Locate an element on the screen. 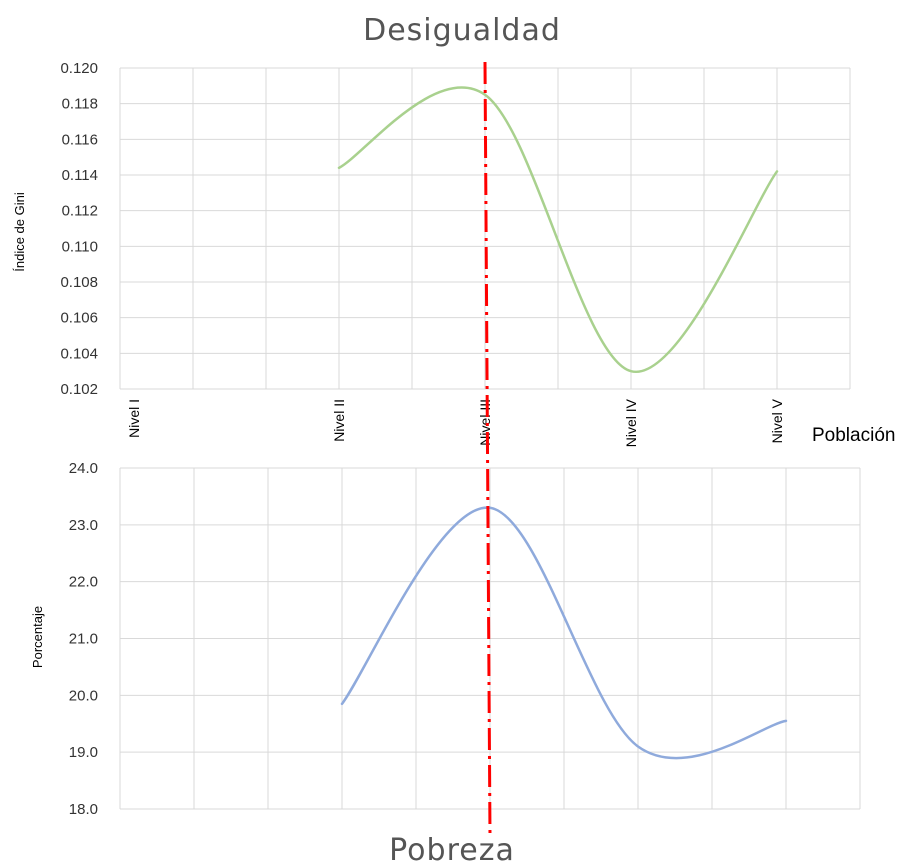  pobreza-y-tick-label: 22.0 is located at coordinates (83, 582).